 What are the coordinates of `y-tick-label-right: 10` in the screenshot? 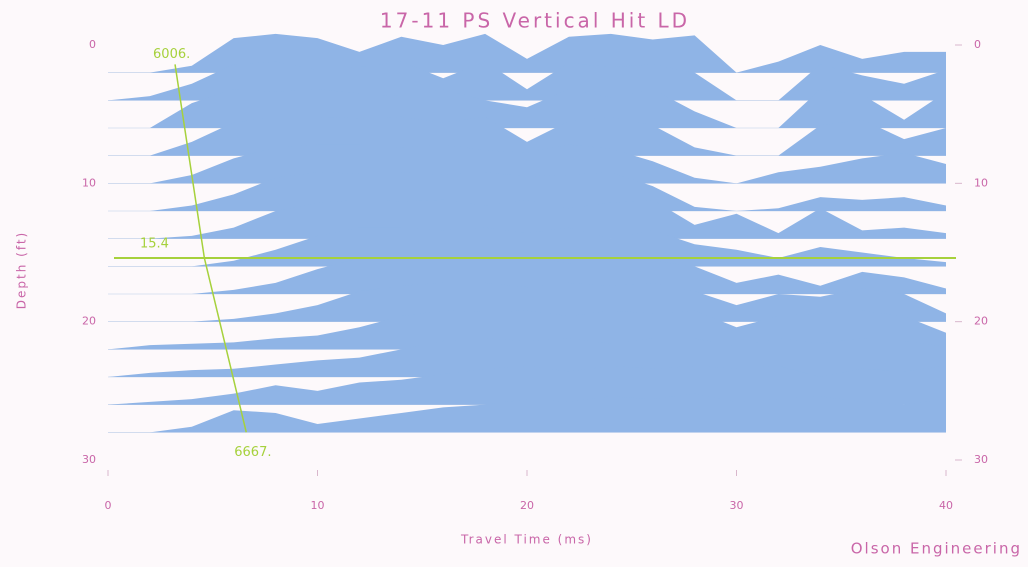 It's located at (981, 182).